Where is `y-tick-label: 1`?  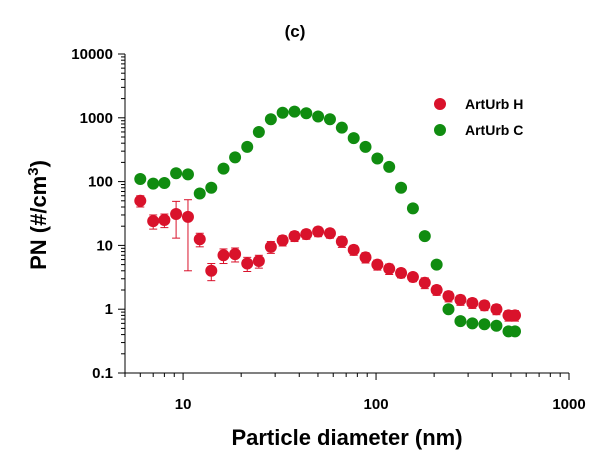
y-tick-label: 1 is located at coordinates (109, 309).